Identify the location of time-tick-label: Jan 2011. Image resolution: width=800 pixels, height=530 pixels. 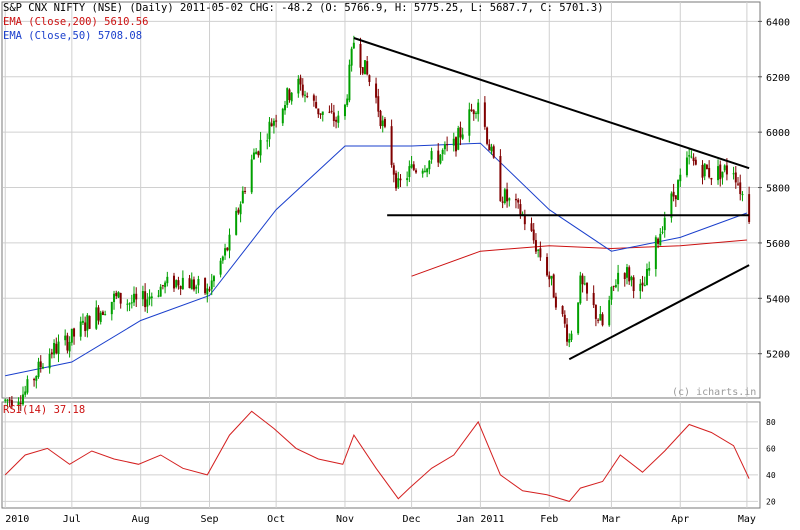
(480, 519).